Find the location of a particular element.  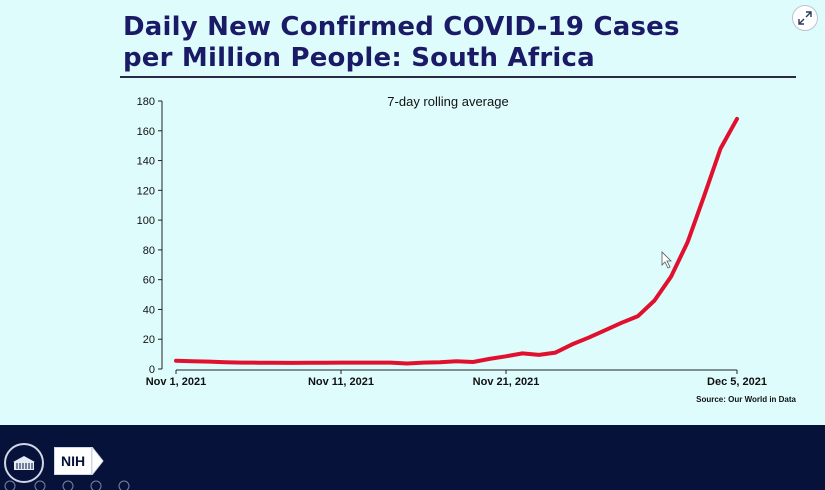

x-tick-label: Nov 11, 2021 is located at coordinates (341, 382).